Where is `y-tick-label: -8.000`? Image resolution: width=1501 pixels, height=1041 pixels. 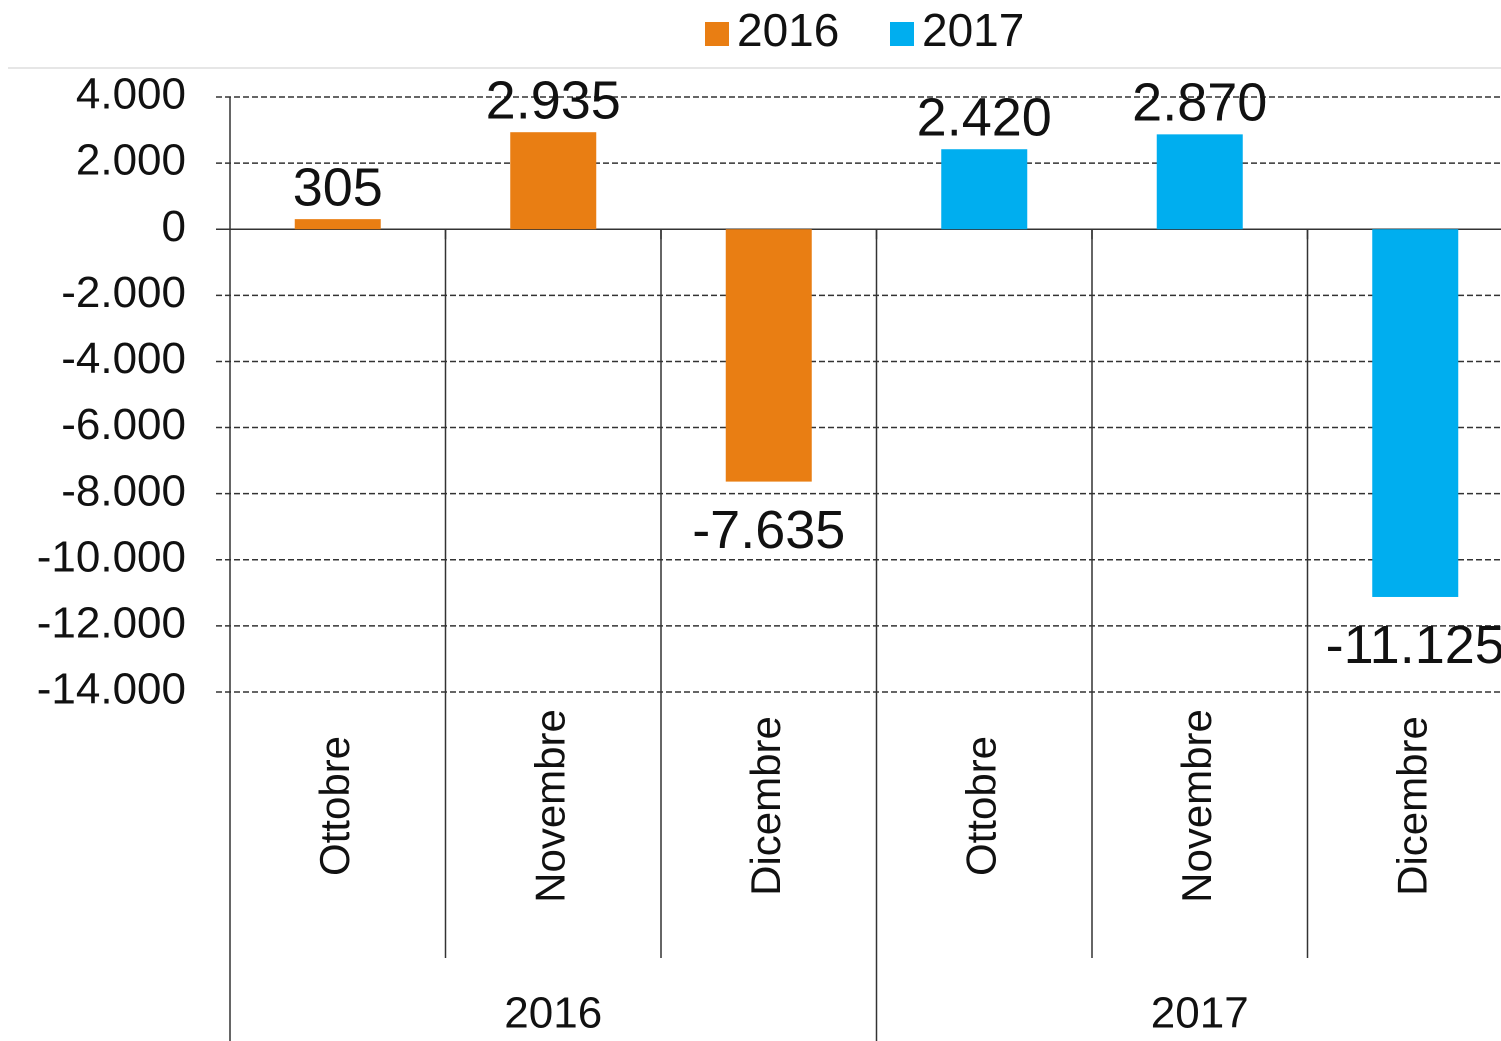
y-tick-label: -8.000 is located at coordinates (123, 490).